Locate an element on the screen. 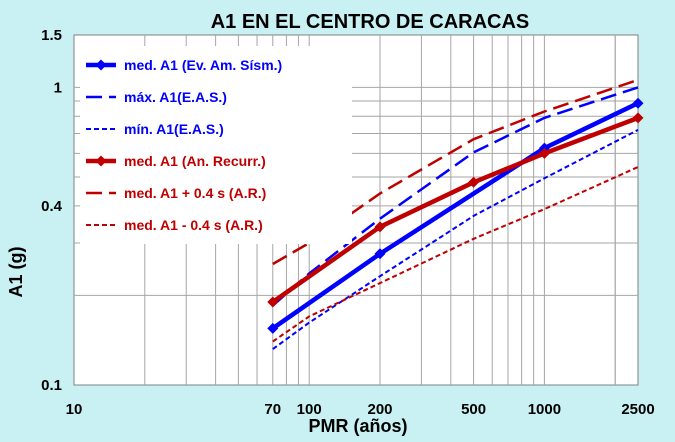 This screenshot has height=442, width=675. y-tick-label: 1 is located at coordinates (58, 87).